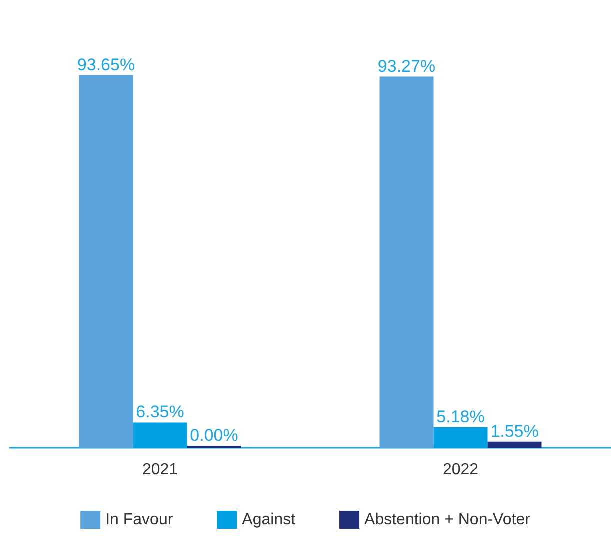 Image resolution: width=611 pixels, height=536 pixels. What do you see at coordinates (269, 520) in the screenshot?
I see `legend-label: Against` at bounding box center [269, 520].